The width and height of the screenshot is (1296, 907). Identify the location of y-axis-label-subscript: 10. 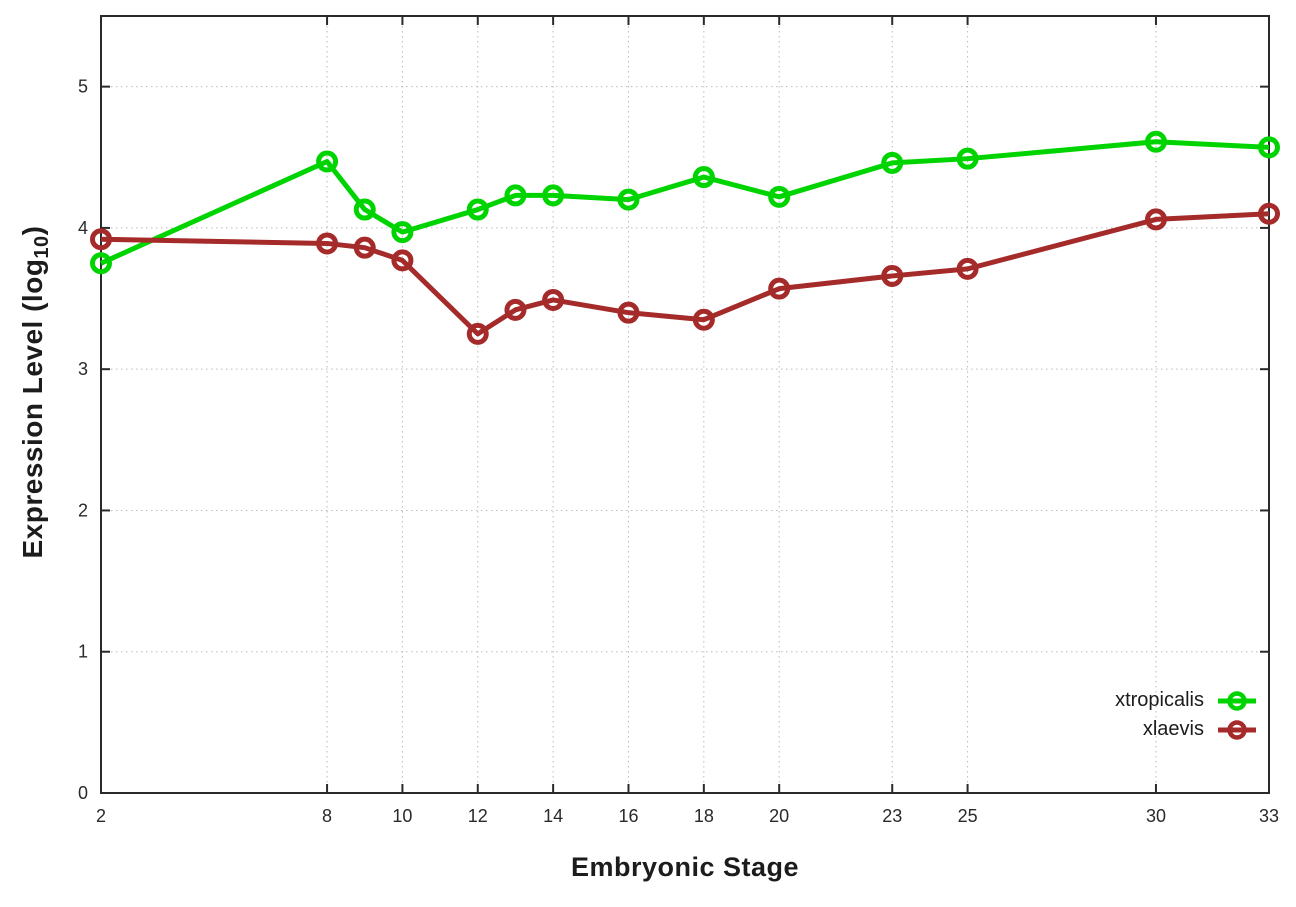
(42, 247).